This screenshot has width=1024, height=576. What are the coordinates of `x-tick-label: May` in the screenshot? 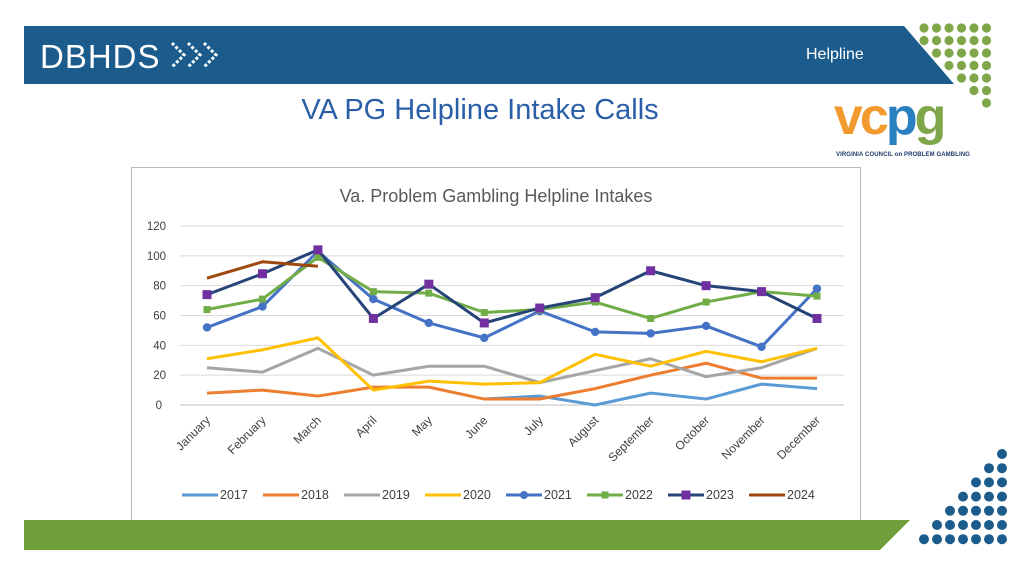 It's located at (422, 426).